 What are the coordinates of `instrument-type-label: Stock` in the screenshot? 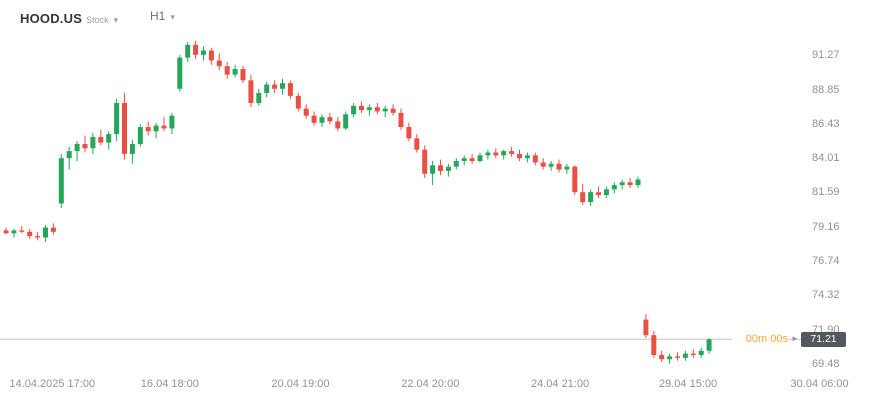 It's located at (97, 19).